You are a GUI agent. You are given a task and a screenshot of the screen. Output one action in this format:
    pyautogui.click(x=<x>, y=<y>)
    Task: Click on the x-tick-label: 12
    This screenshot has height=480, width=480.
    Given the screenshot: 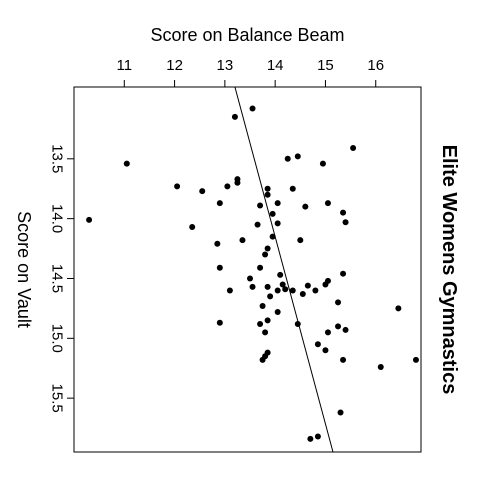 What is the action you would take?
    pyautogui.click(x=174, y=65)
    